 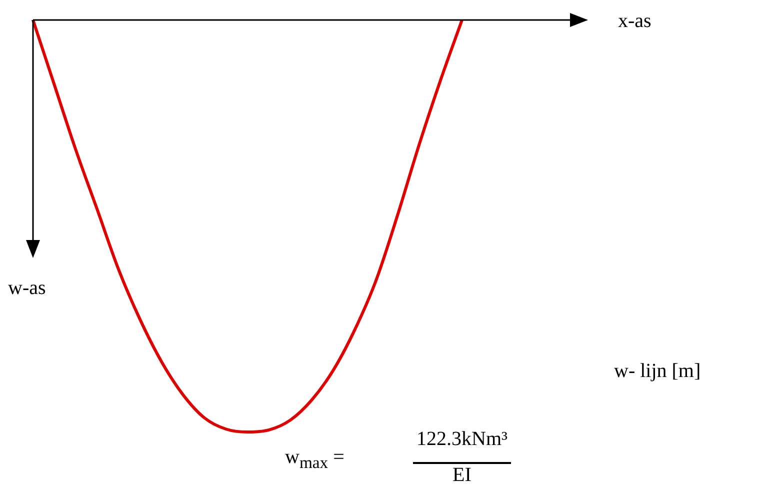 I want to click on text: x-as, so click(x=635, y=21).